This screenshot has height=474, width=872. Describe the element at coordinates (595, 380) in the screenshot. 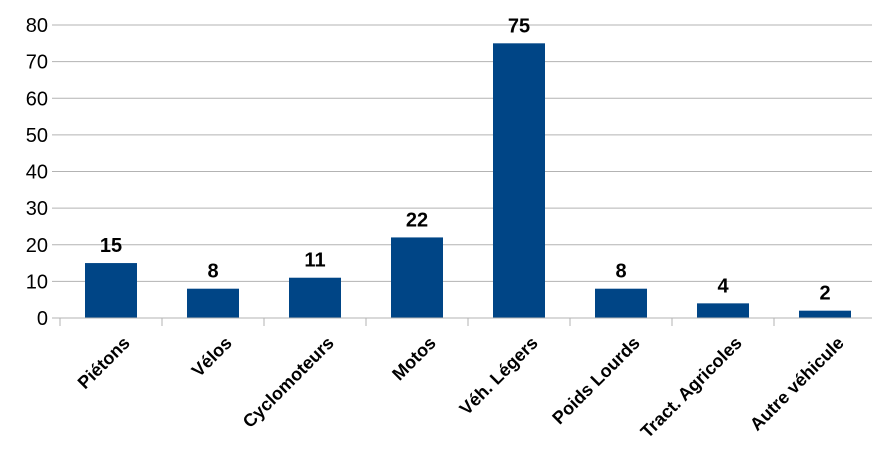

I see `category-label: Poids Lourds` at that location.